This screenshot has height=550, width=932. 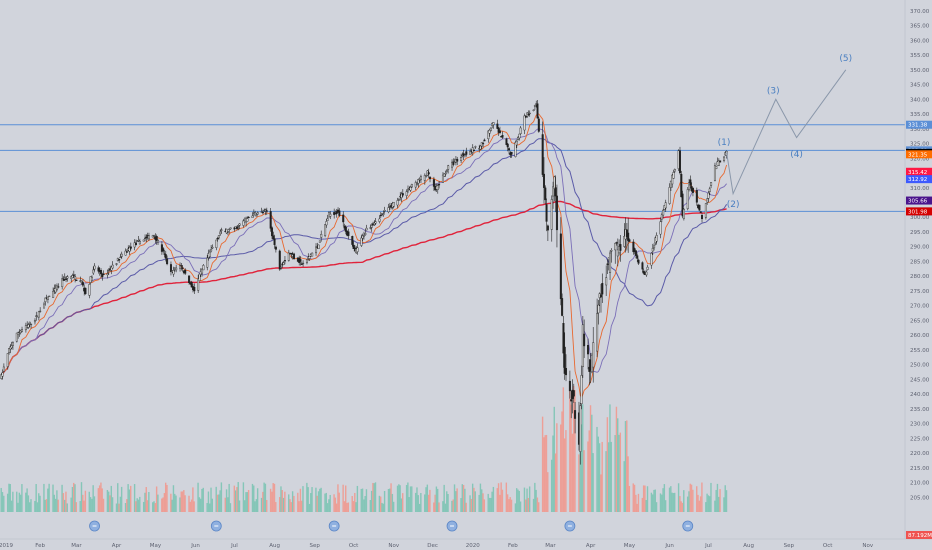 I want to click on y-tick-label: 270.00, so click(x=920, y=307).